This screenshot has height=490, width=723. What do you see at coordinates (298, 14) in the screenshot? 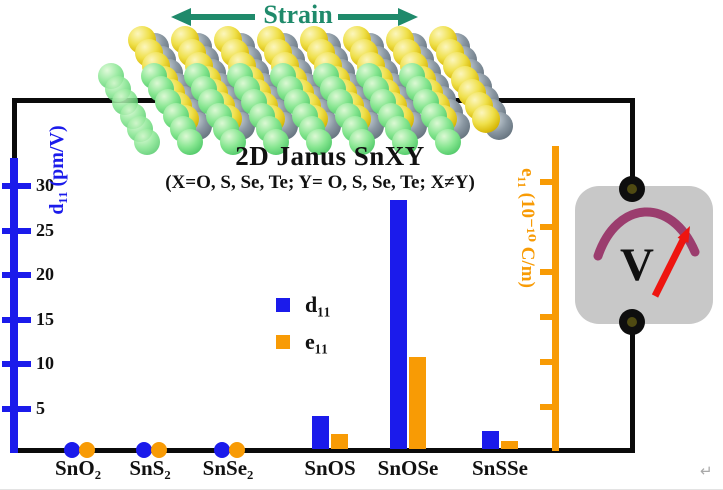
I see `strain-label: Strain` at bounding box center [298, 14].